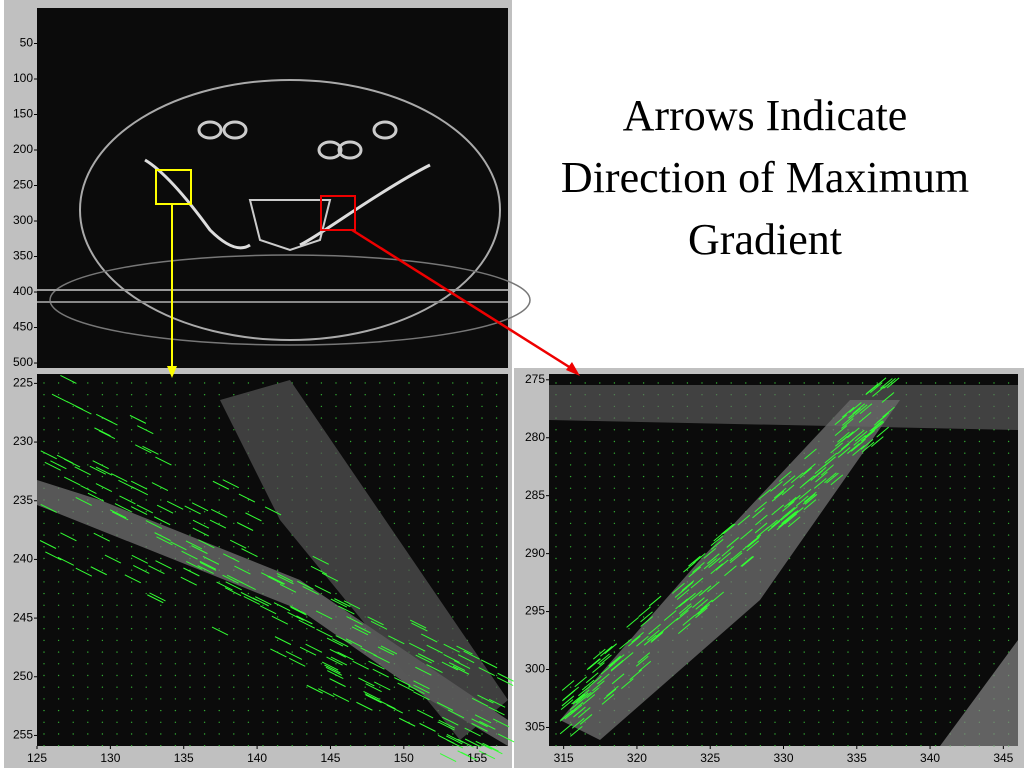  What do you see at coordinates (338, 213) in the screenshot?
I see `zoom-box` at bounding box center [338, 213].